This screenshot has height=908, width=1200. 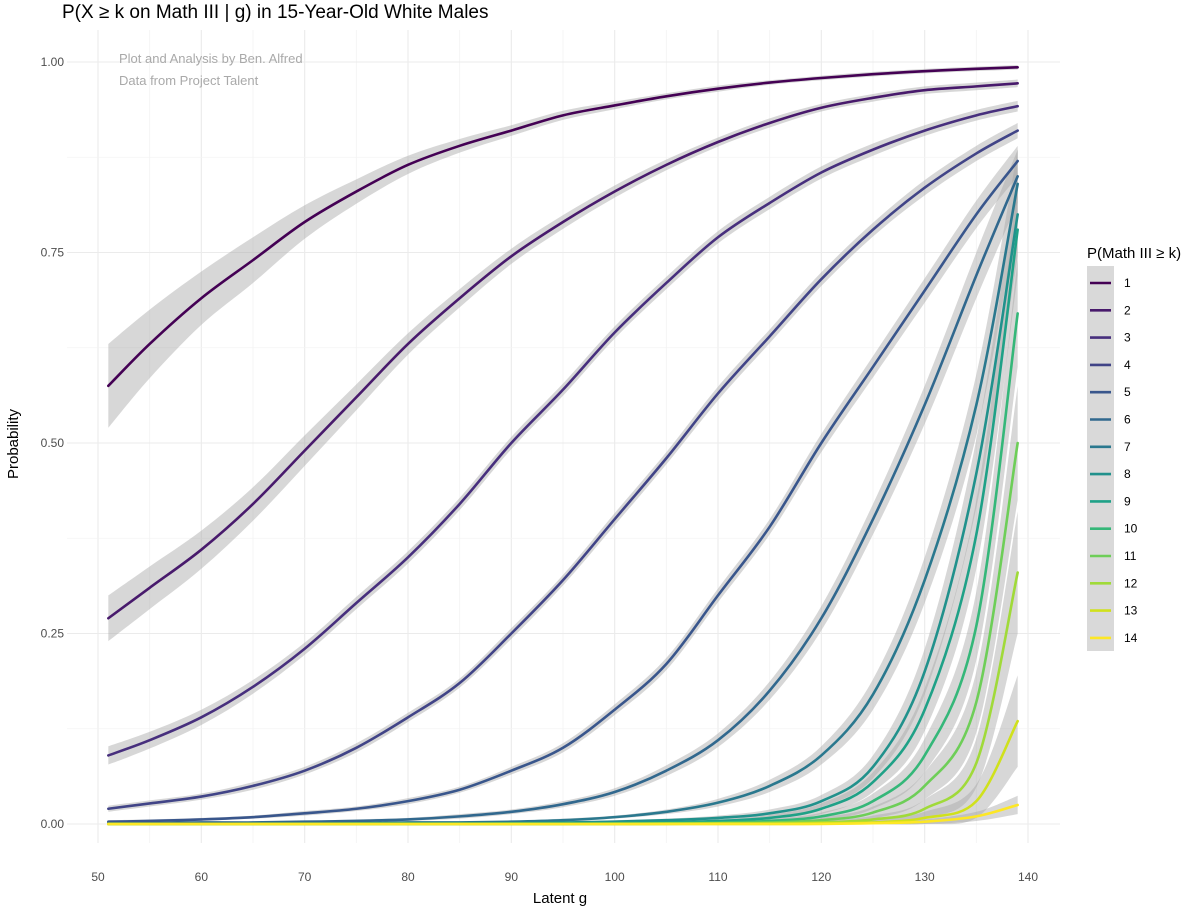 What do you see at coordinates (1127, 420) in the screenshot?
I see `legend-label-6: 6` at bounding box center [1127, 420].